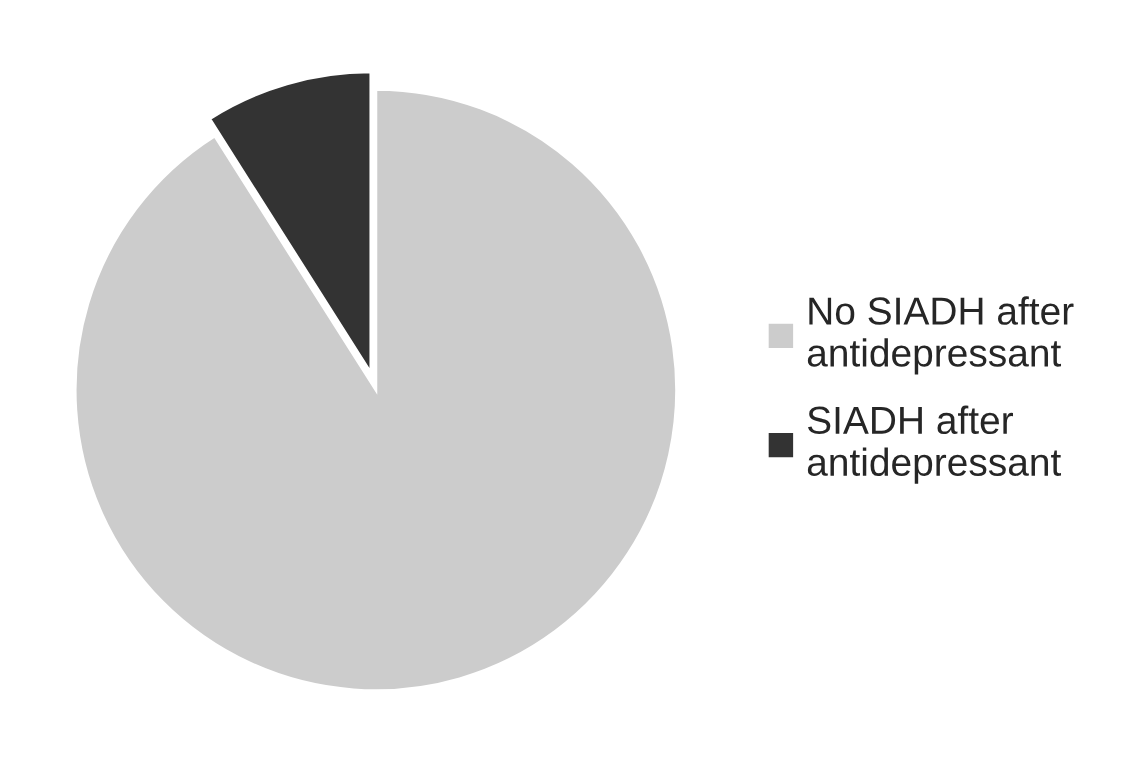  I want to click on legend-label: No SIADH after antidepressant, so click(940, 335).